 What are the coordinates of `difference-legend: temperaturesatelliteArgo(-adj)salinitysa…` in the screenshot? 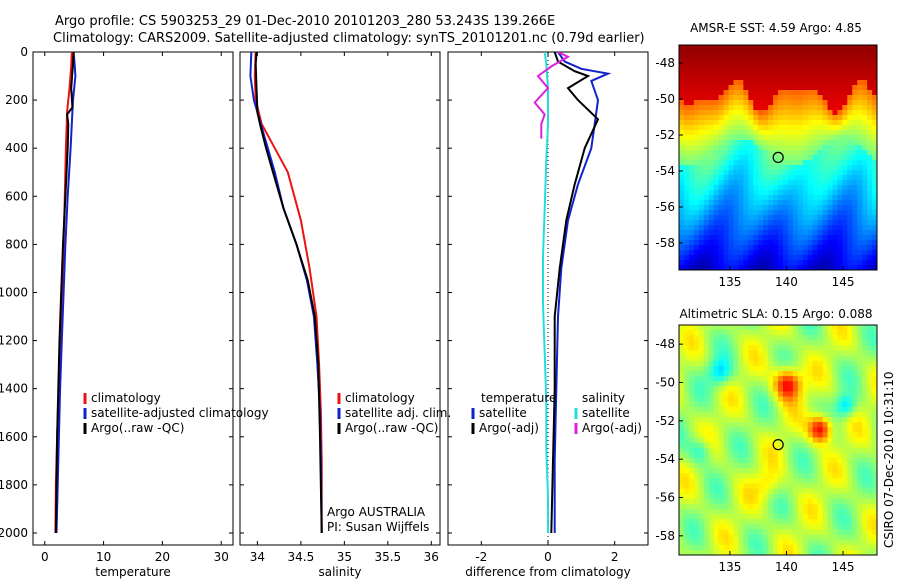 It's located at (556, 413).